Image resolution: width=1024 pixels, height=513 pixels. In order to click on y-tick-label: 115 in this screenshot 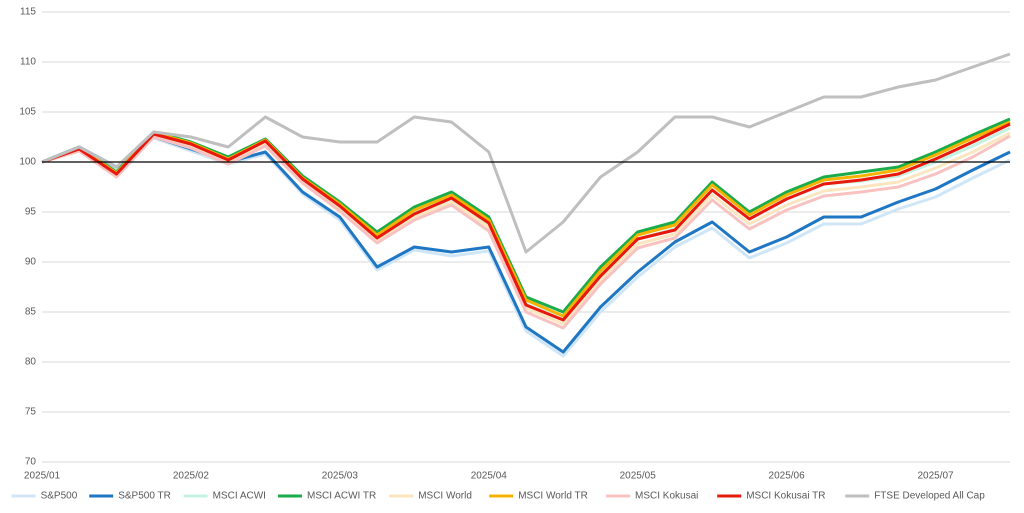, I will do `click(28, 12)`.